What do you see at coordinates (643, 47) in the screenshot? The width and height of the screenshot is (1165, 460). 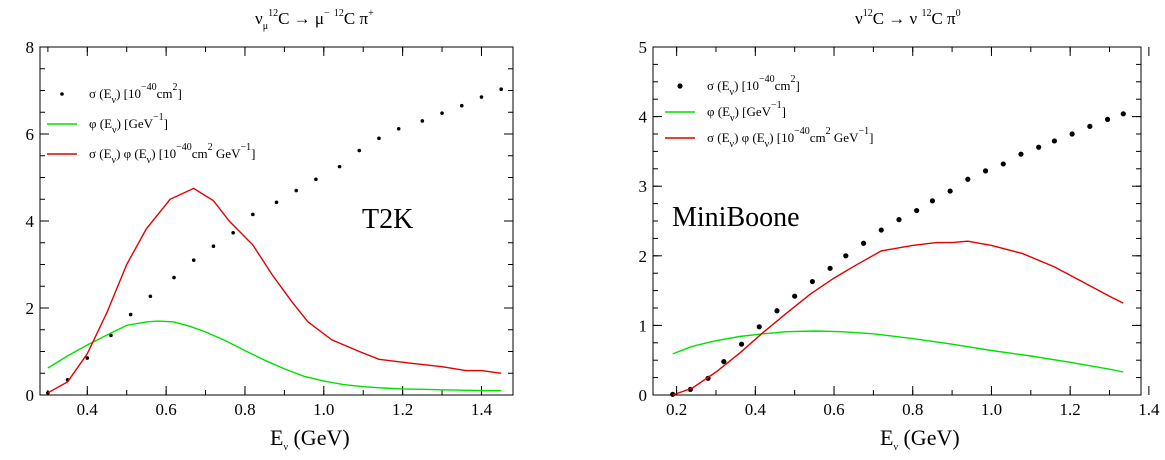 I see `y-tick-label: 5` at bounding box center [643, 47].